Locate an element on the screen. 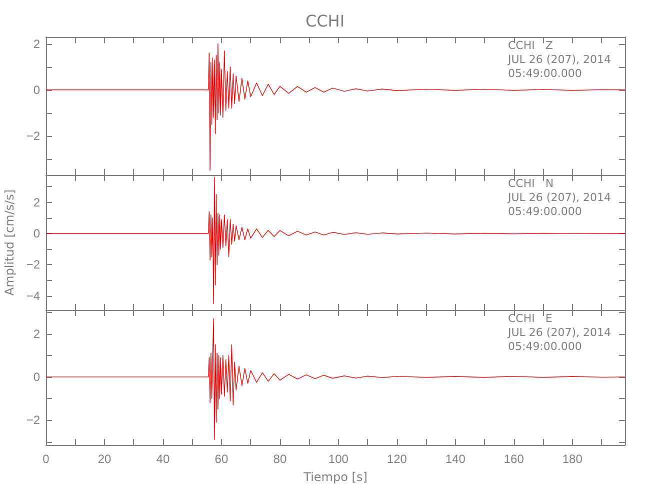 The width and height of the screenshot is (650, 500). x-tick-label: 80 is located at coordinates (280, 459).